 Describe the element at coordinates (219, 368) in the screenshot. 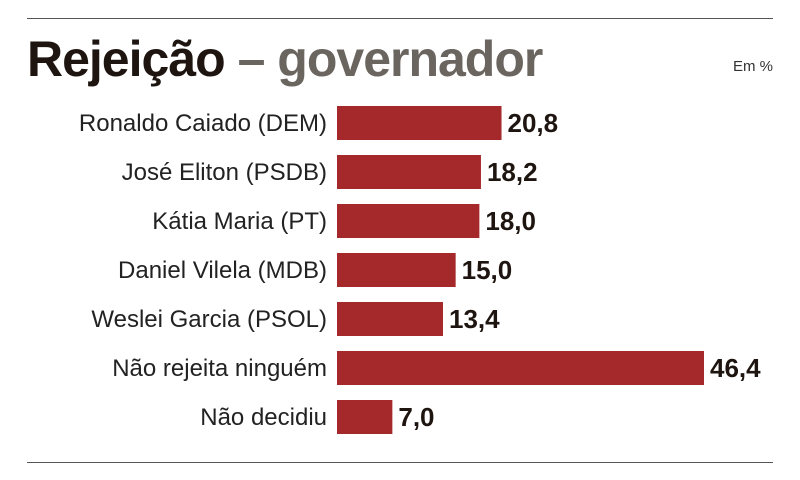

I see `category-label: Não rejeita ninguém` at that location.